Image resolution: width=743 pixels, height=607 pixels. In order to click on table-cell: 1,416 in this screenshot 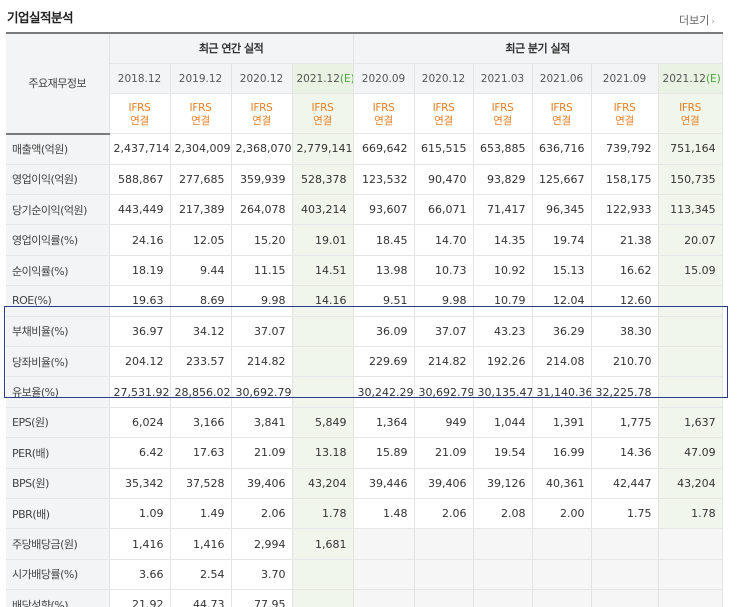, I will do `click(201, 544)`.